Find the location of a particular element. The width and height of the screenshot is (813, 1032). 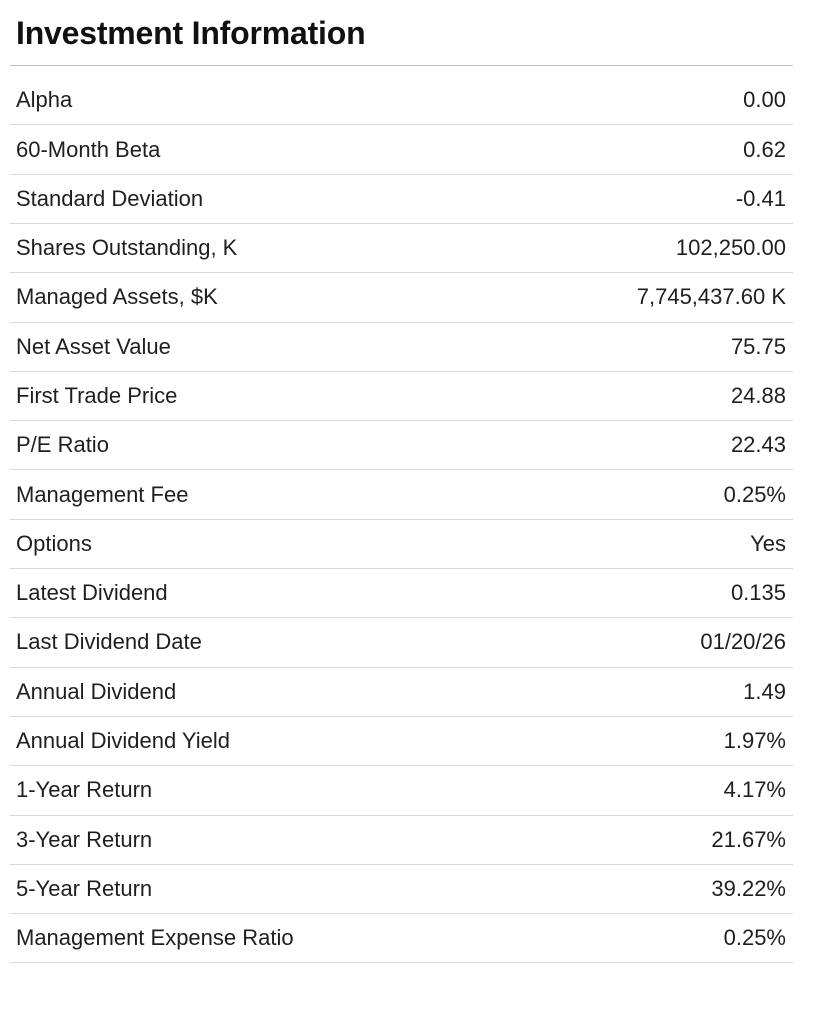

row-label: 60-Month Beta is located at coordinates (88, 149).